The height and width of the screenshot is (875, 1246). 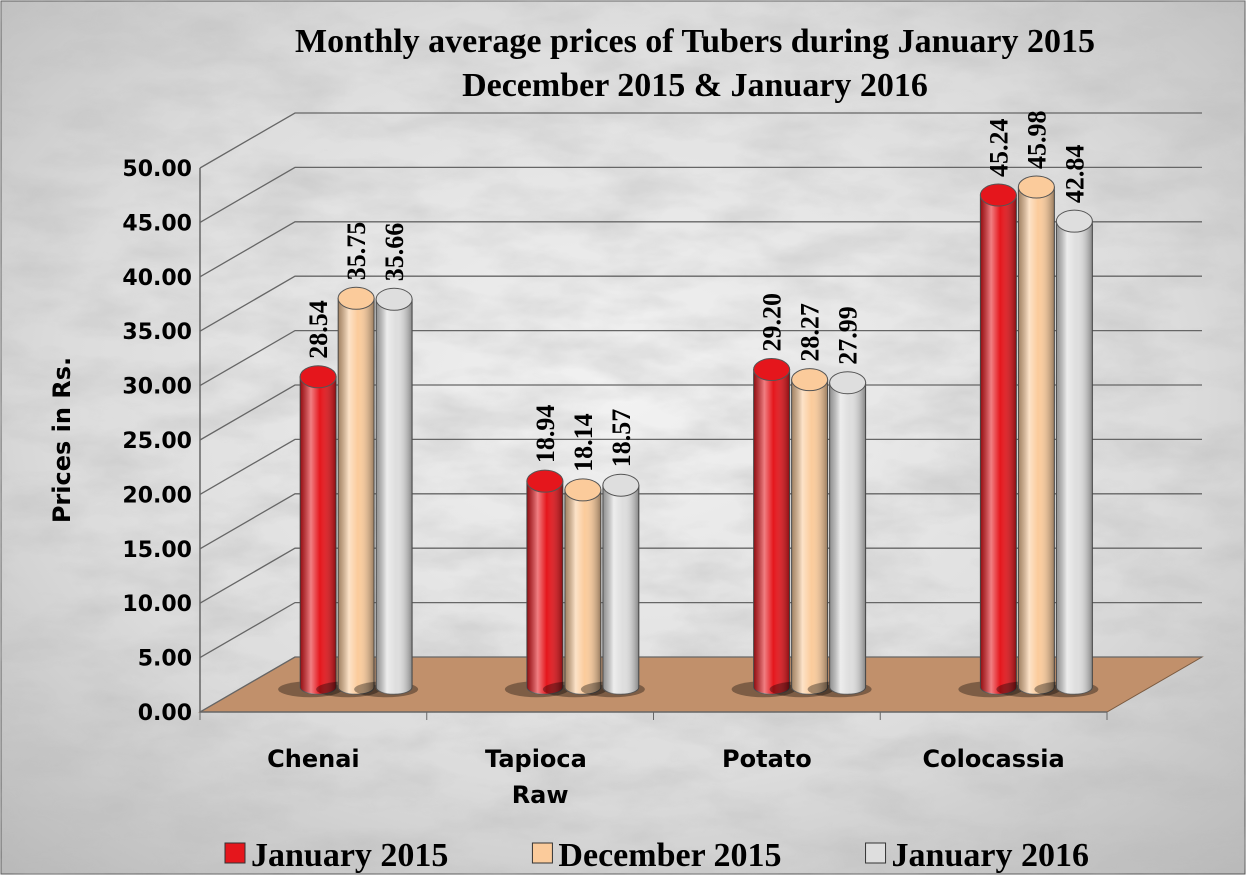 What do you see at coordinates (157, 550) in the screenshot?
I see `y-tick-label: 15.00` at bounding box center [157, 550].